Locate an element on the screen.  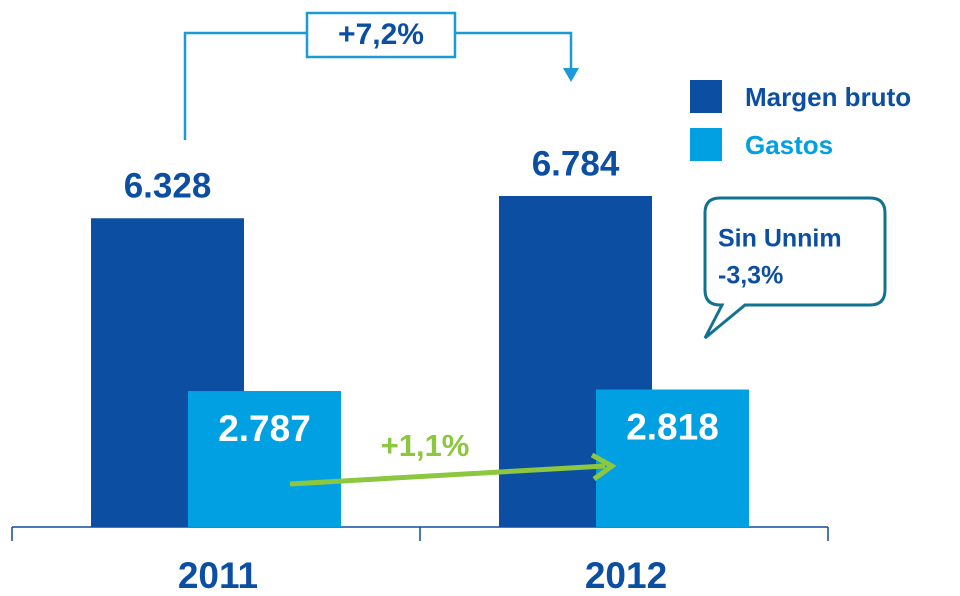
callout-bubble is located at coordinates (795, 268).